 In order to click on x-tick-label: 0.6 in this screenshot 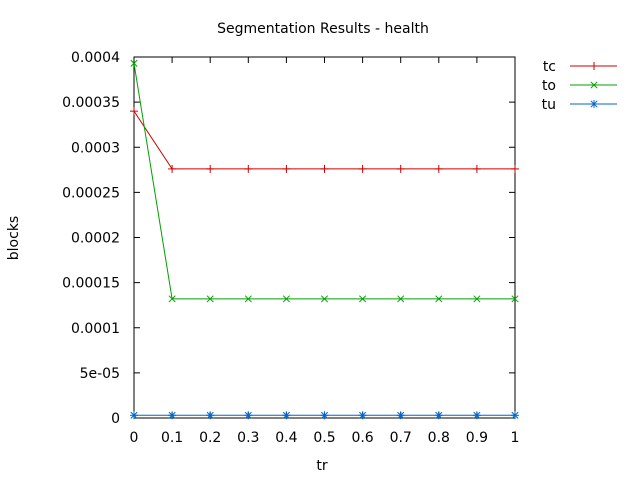, I will do `click(362, 438)`.